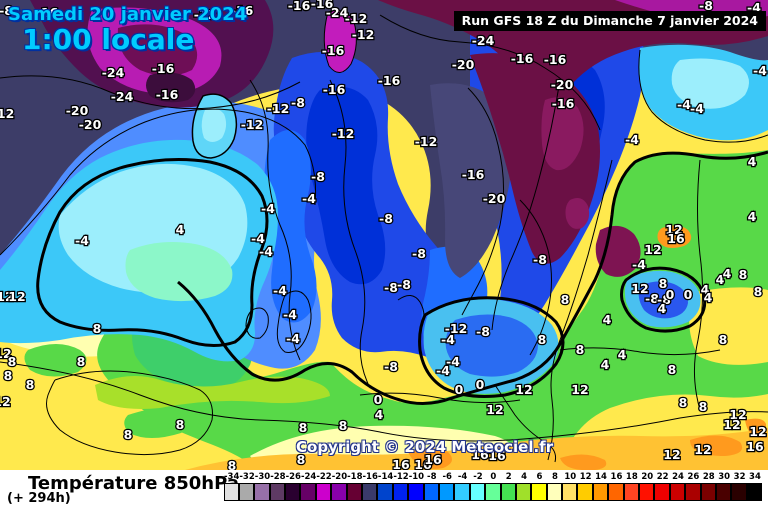 This screenshot has height=512, width=768. What do you see at coordinates (678, 477) in the screenshot?
I see `legend-value: 24` at bounding box center [678, 477].